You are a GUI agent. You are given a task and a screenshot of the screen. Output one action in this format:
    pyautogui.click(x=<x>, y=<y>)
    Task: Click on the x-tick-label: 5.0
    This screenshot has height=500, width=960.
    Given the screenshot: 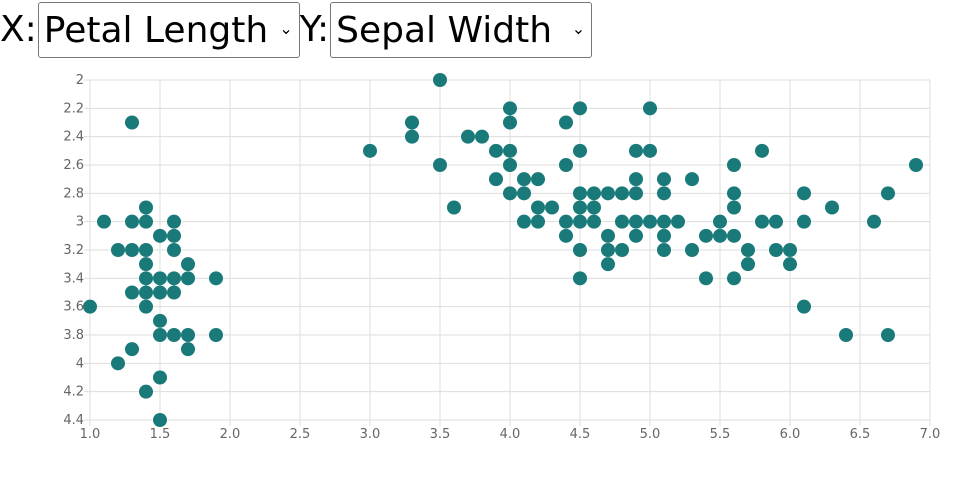 What is the action you would take?
    pyautogui.click(x=650, y=434)
    